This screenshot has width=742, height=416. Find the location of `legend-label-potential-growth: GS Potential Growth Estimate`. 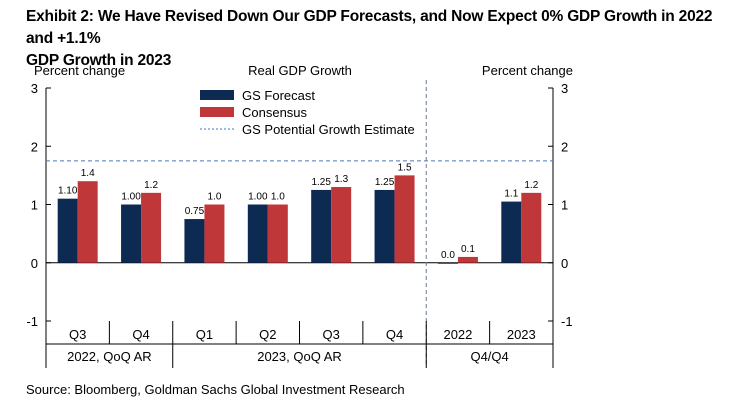

legend-label-potential-growth: GS Potential Growth Estimate is located at coordinates (328, 129).